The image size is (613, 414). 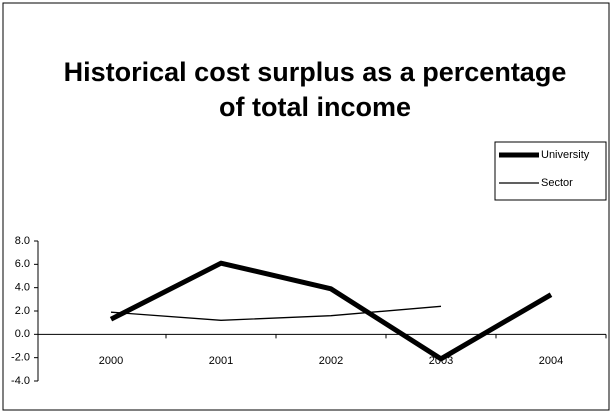 What do you see at coordinates (276, 313) in the screenshot?
I see `series-line` at bounding box center [276, 313].